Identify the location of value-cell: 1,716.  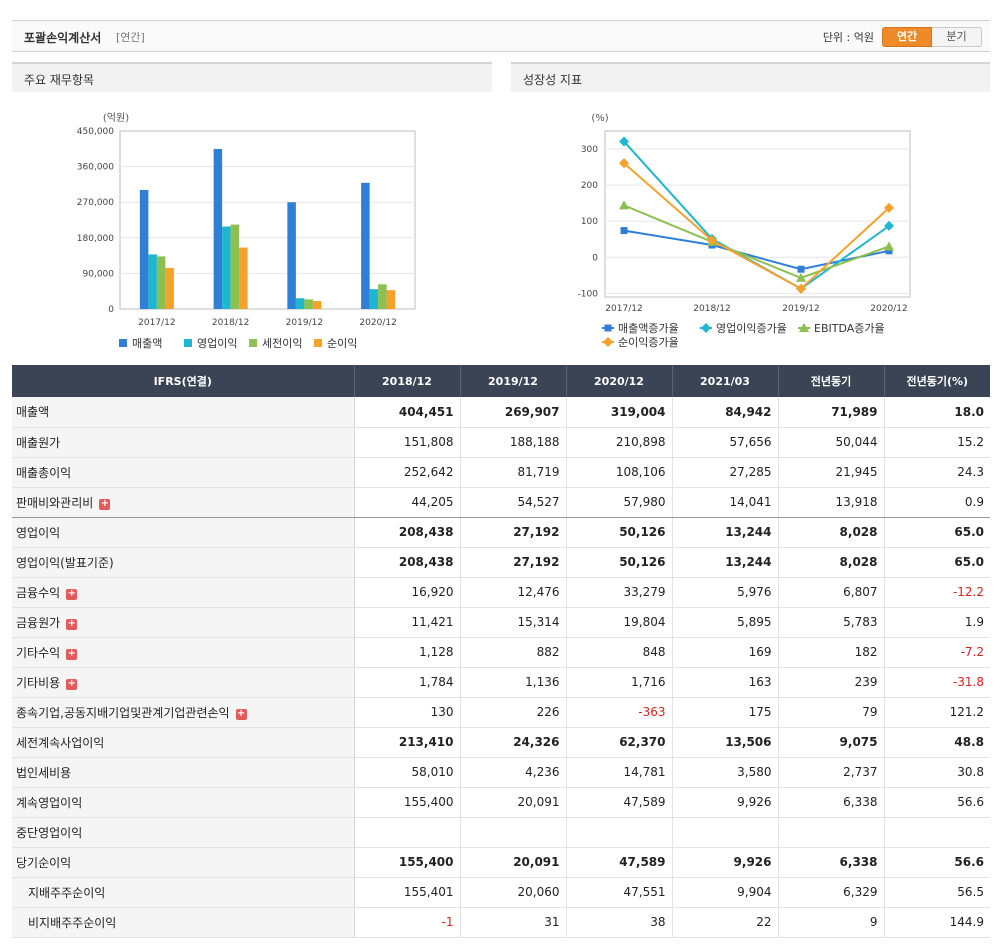
(619, 682).